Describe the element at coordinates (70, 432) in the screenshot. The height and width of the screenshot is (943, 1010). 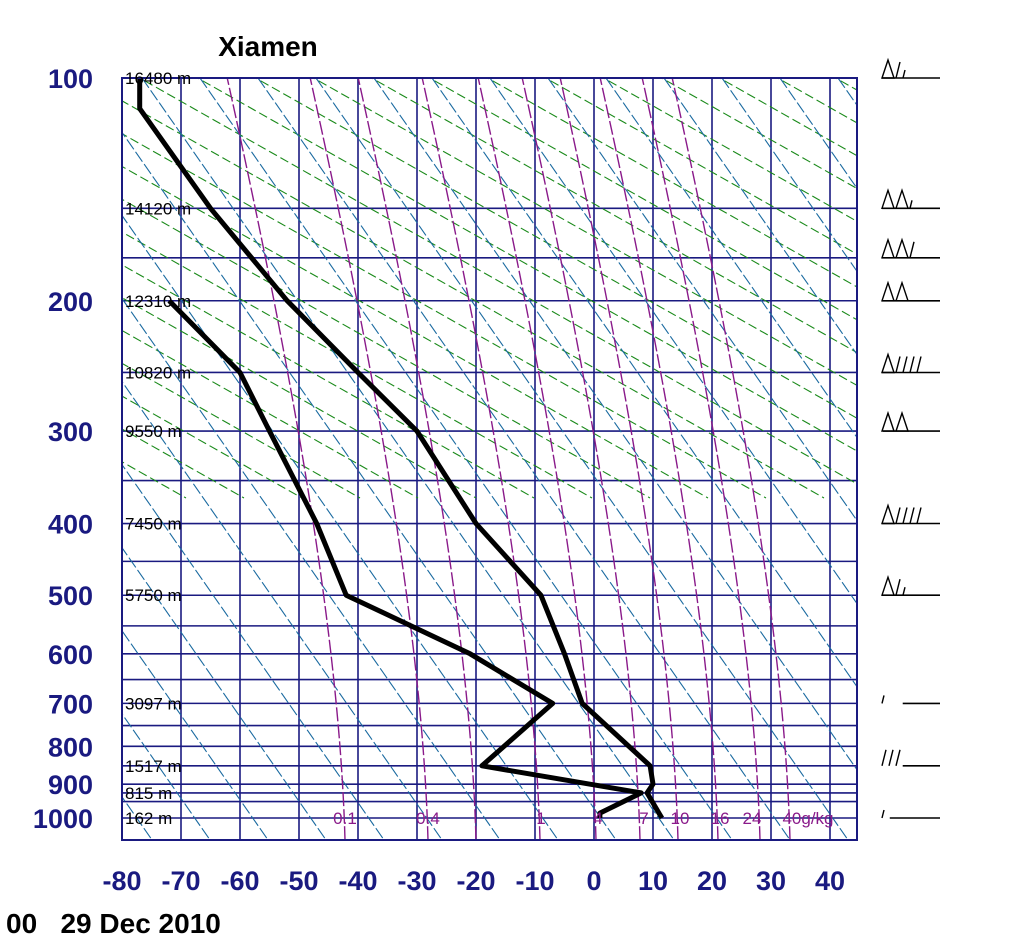
I see `pressure-tick-label: 300` at that location.